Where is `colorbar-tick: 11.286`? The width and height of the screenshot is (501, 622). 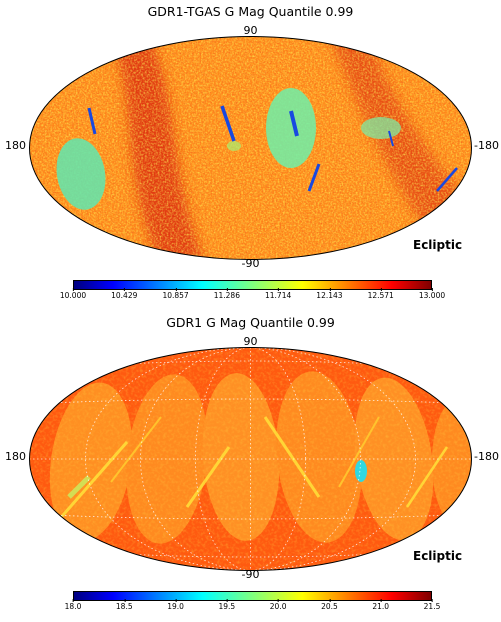 colorbar-tick: 11.286 is located at coordinates (226, 294).